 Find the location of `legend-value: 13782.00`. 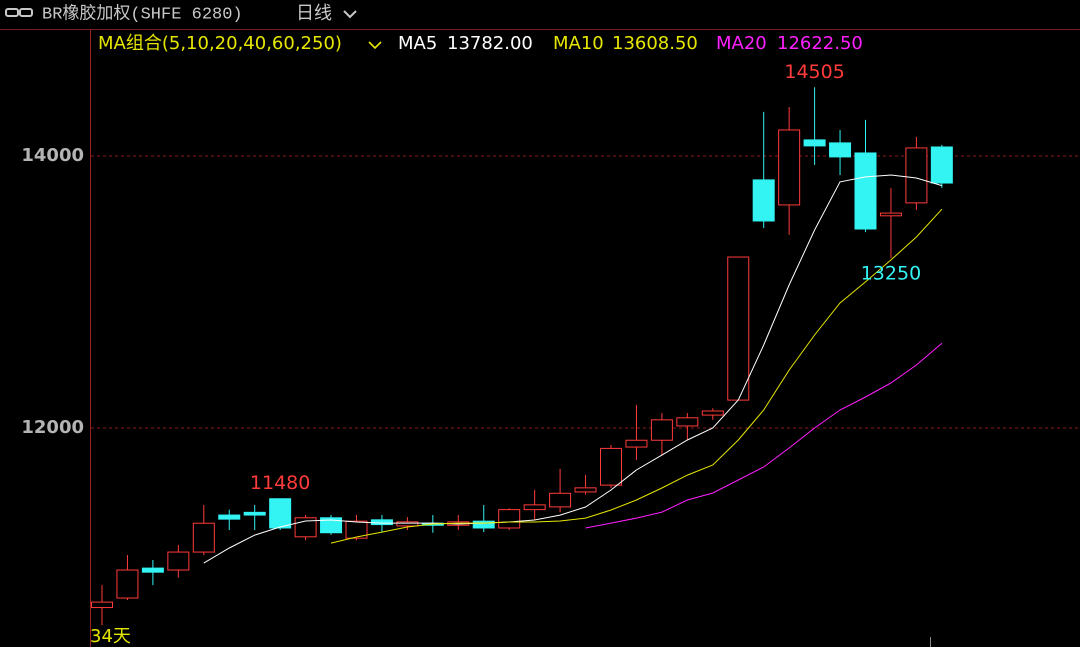

legend-value: 13782.00 is located at coordinates (490, 43).